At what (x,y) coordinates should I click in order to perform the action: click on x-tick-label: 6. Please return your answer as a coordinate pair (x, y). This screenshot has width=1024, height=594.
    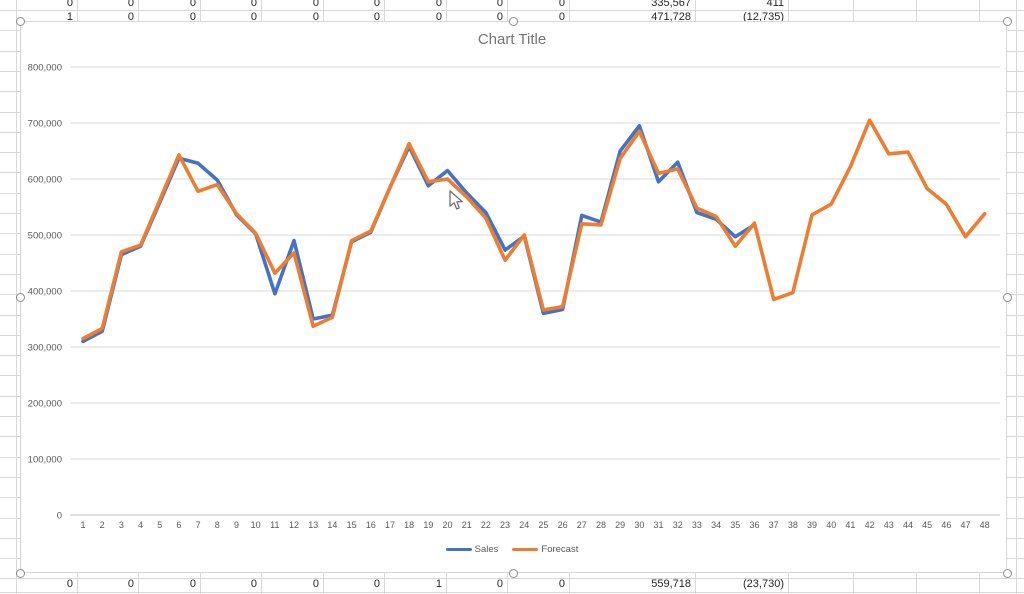
    Looking at the image, I should click on (178, 525).